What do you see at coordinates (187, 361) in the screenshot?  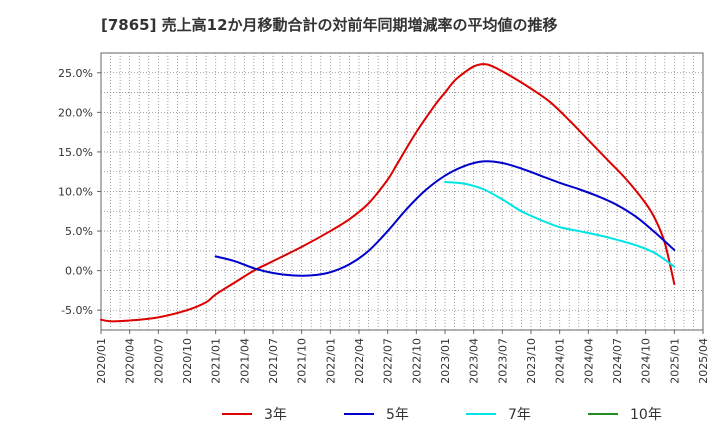 I see `x-tick-label: 2020/10` at bounding box center [187, 361].